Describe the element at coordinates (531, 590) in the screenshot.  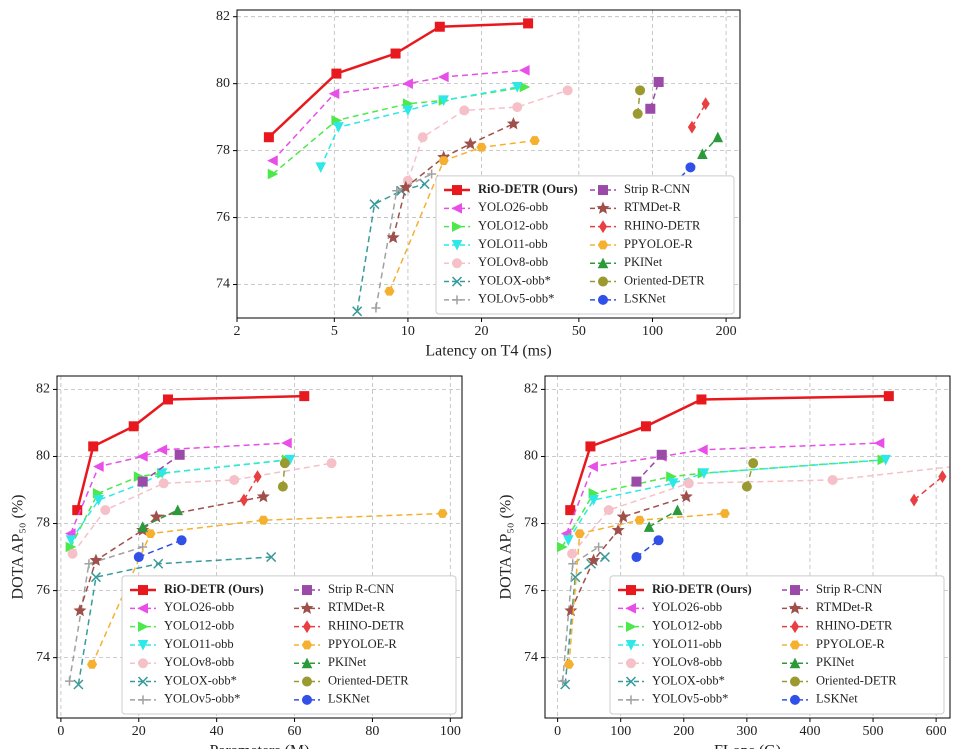
I see `y-tick-label: 76` at that location.